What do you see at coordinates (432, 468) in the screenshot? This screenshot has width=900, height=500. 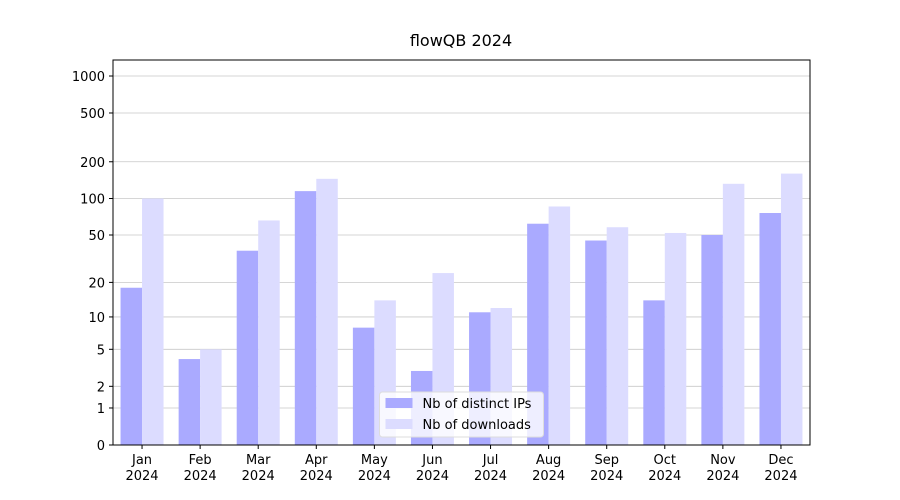 I see `x-tick-label: Jun 2024` at bounding box center [432, 468].